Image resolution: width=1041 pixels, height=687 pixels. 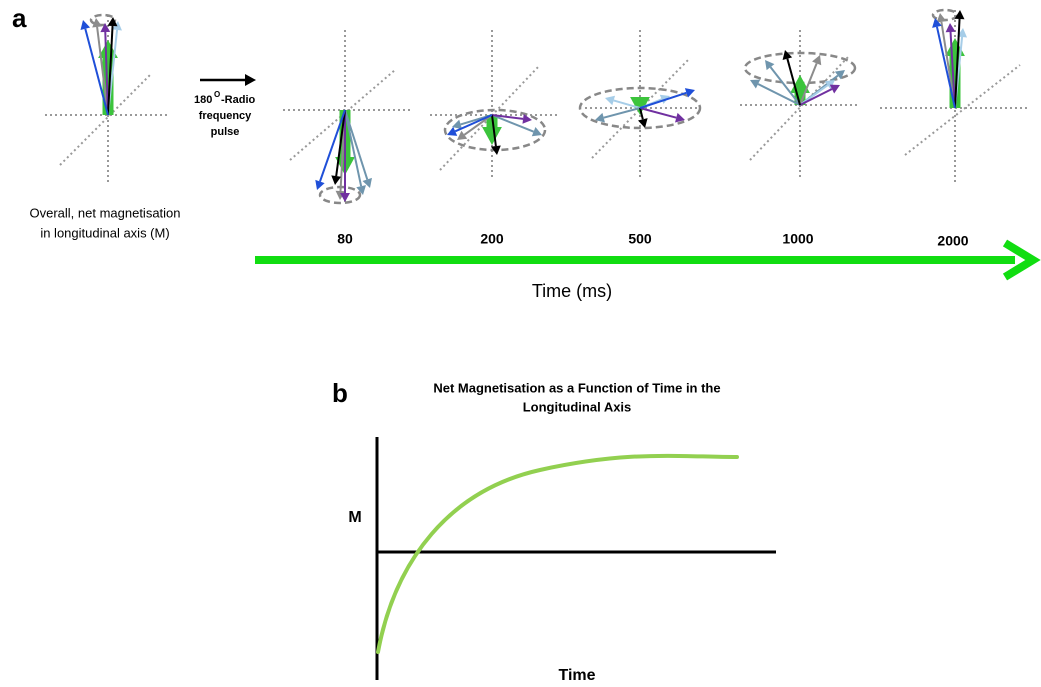 I want to click on axis-title: Time (ms), so click(x=572, y=291).